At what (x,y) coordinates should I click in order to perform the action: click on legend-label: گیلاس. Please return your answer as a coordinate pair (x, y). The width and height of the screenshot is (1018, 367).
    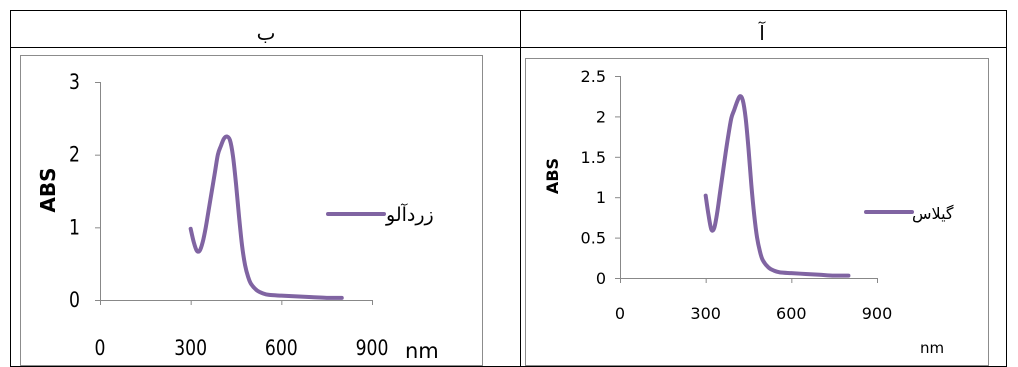
    Looking at the image, I should click on (933, 213).